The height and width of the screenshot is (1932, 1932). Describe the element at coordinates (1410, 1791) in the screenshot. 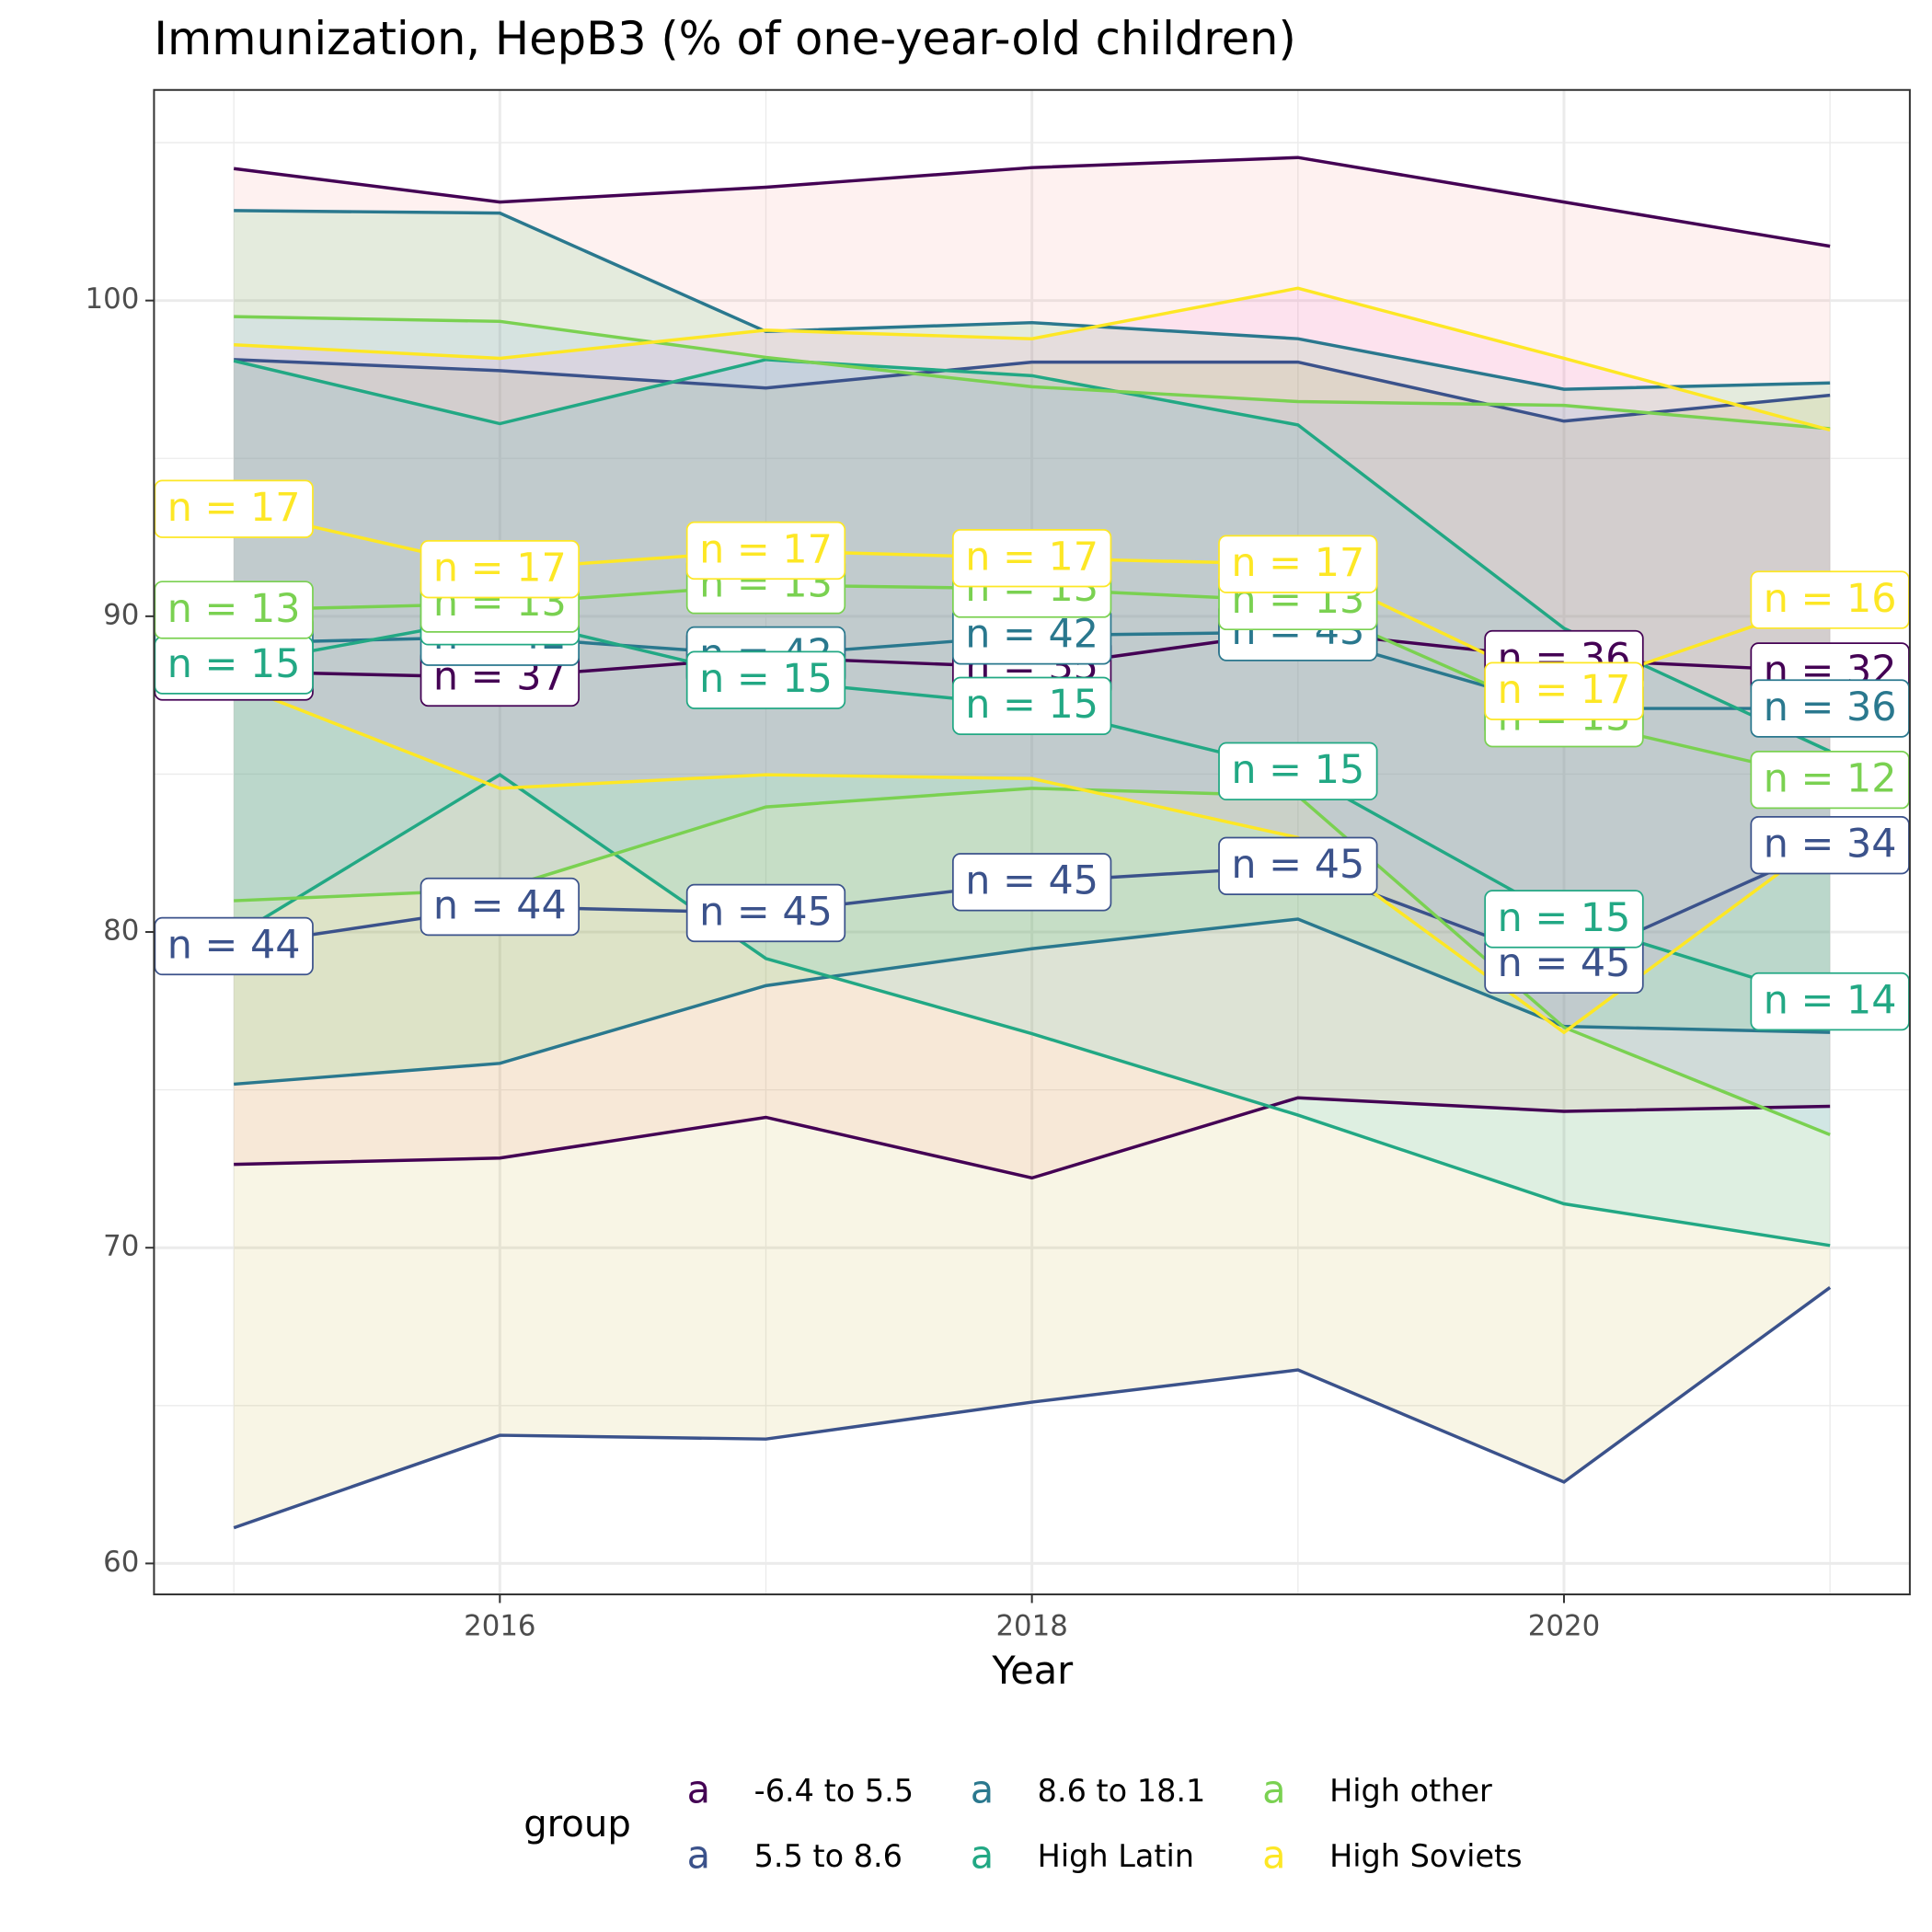

I see `legend-label: High other` at that location.